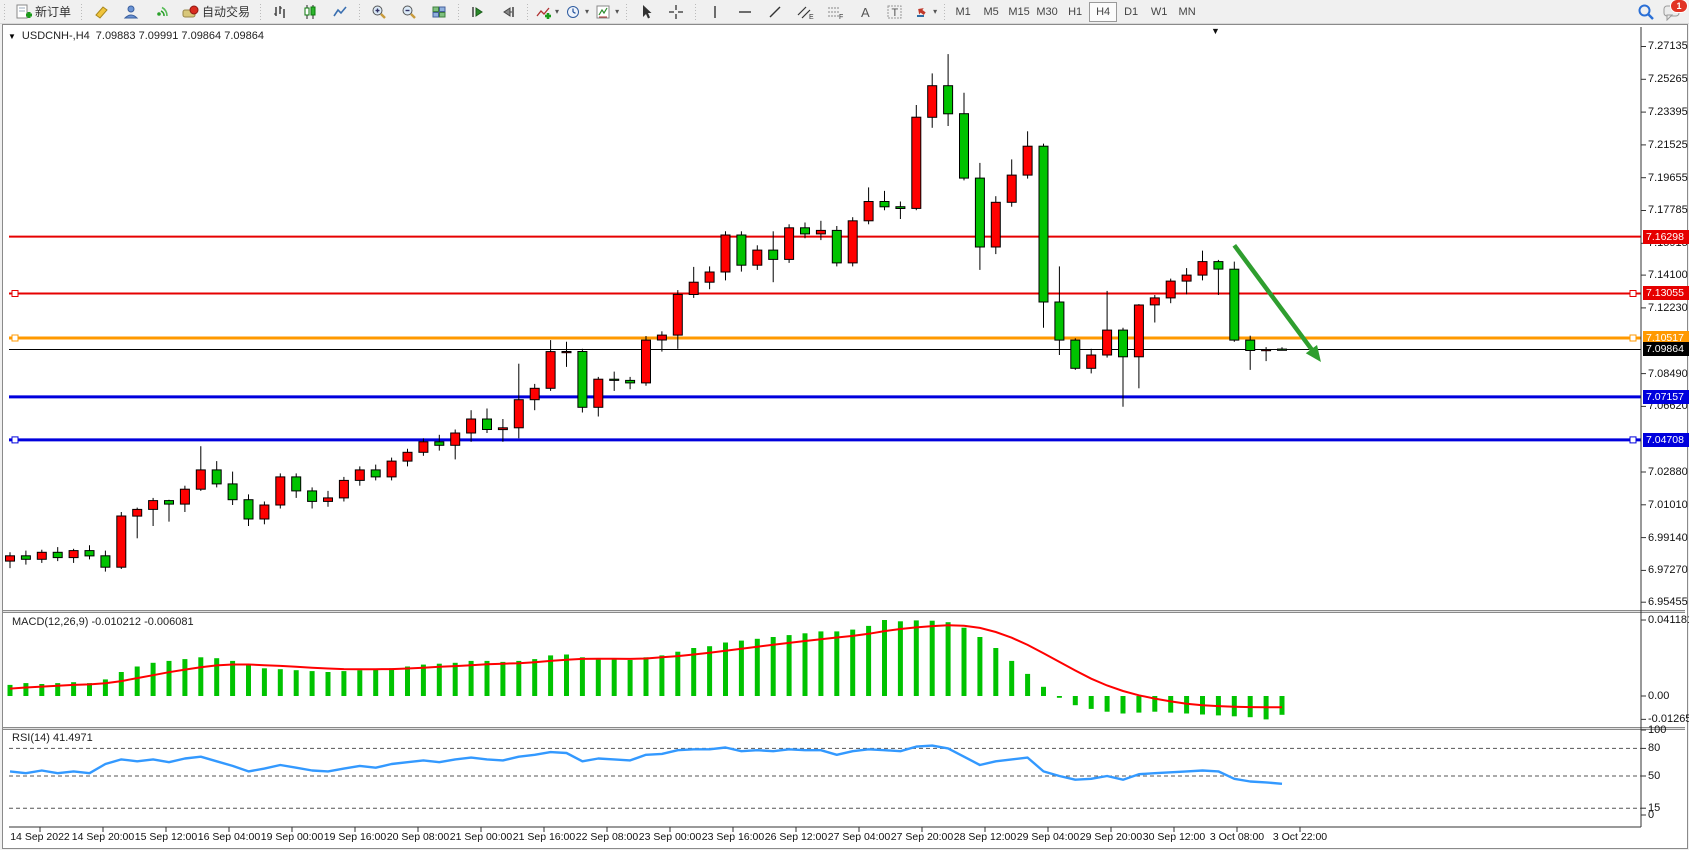  What do you see at coordinates (715, 12) in the screenshot?
I see `vertical-line-button` at bounding box center [715, 12].